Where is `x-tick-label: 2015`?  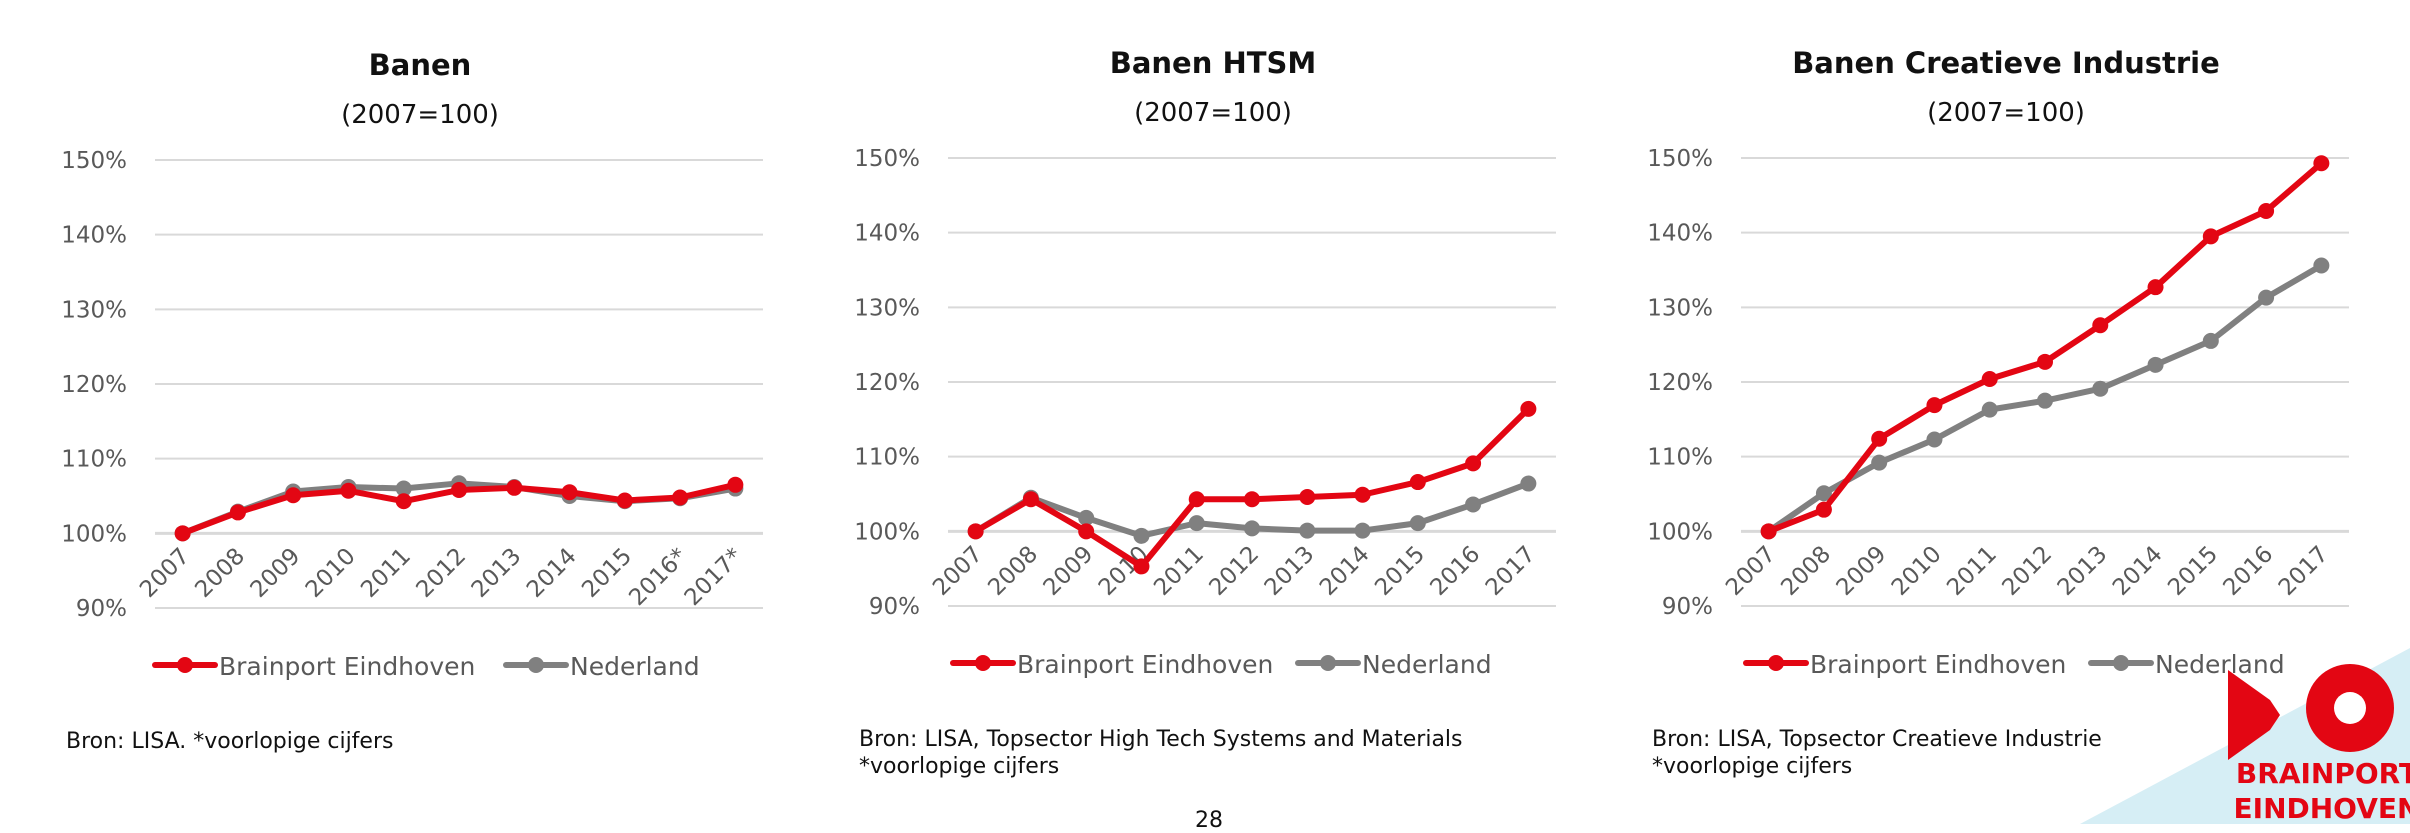
x-tick-label: 2015 is located at coordinates (1400, 571).